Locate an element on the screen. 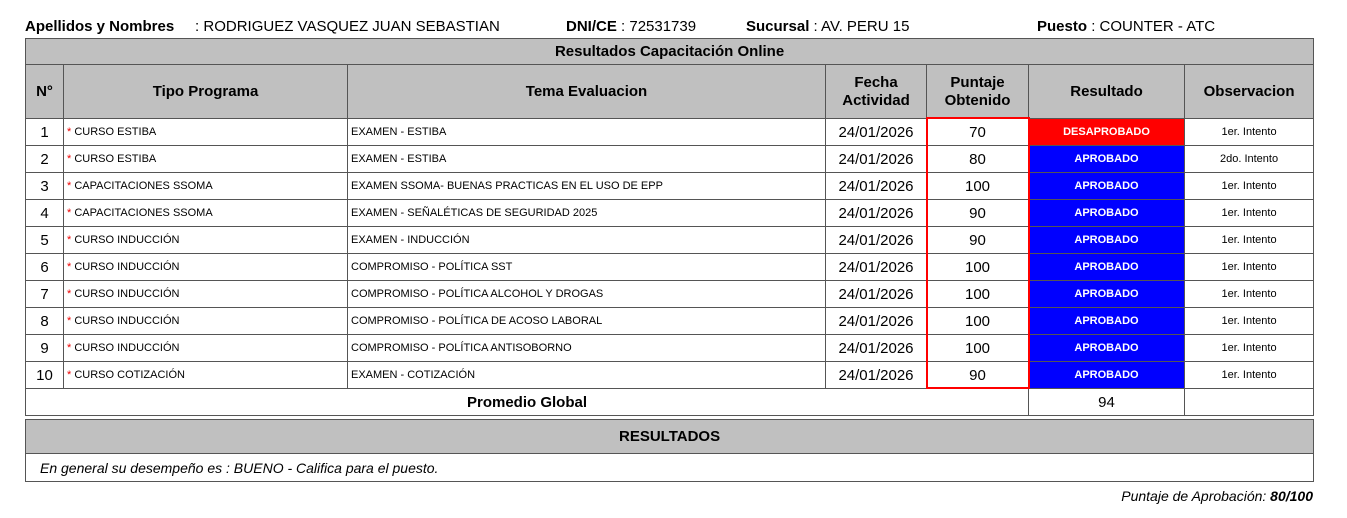 This screenshot has width=1347, height=518. tema-evaluacion: EXAMEN - COTIZACIÓN is located at coordinates (586, 375).